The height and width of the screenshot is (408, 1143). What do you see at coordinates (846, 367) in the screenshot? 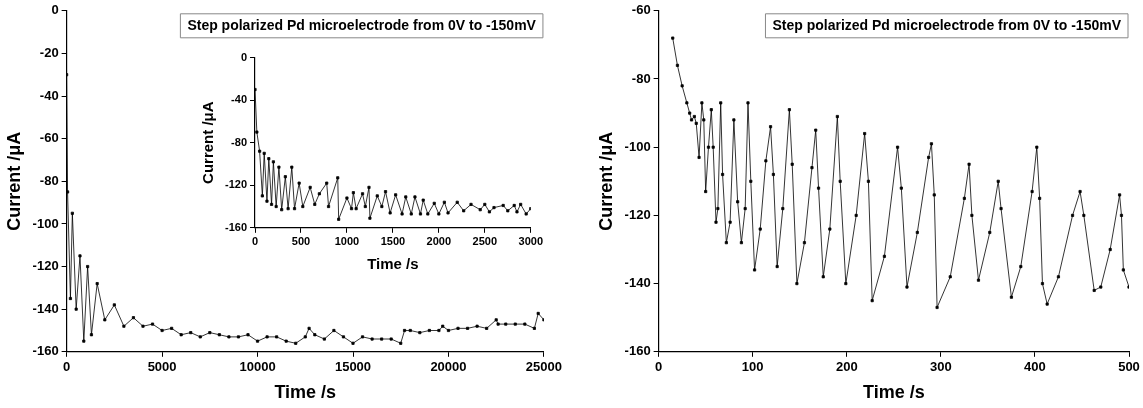
I see `x-tick-label: 200` at bounding box center [846, 367].